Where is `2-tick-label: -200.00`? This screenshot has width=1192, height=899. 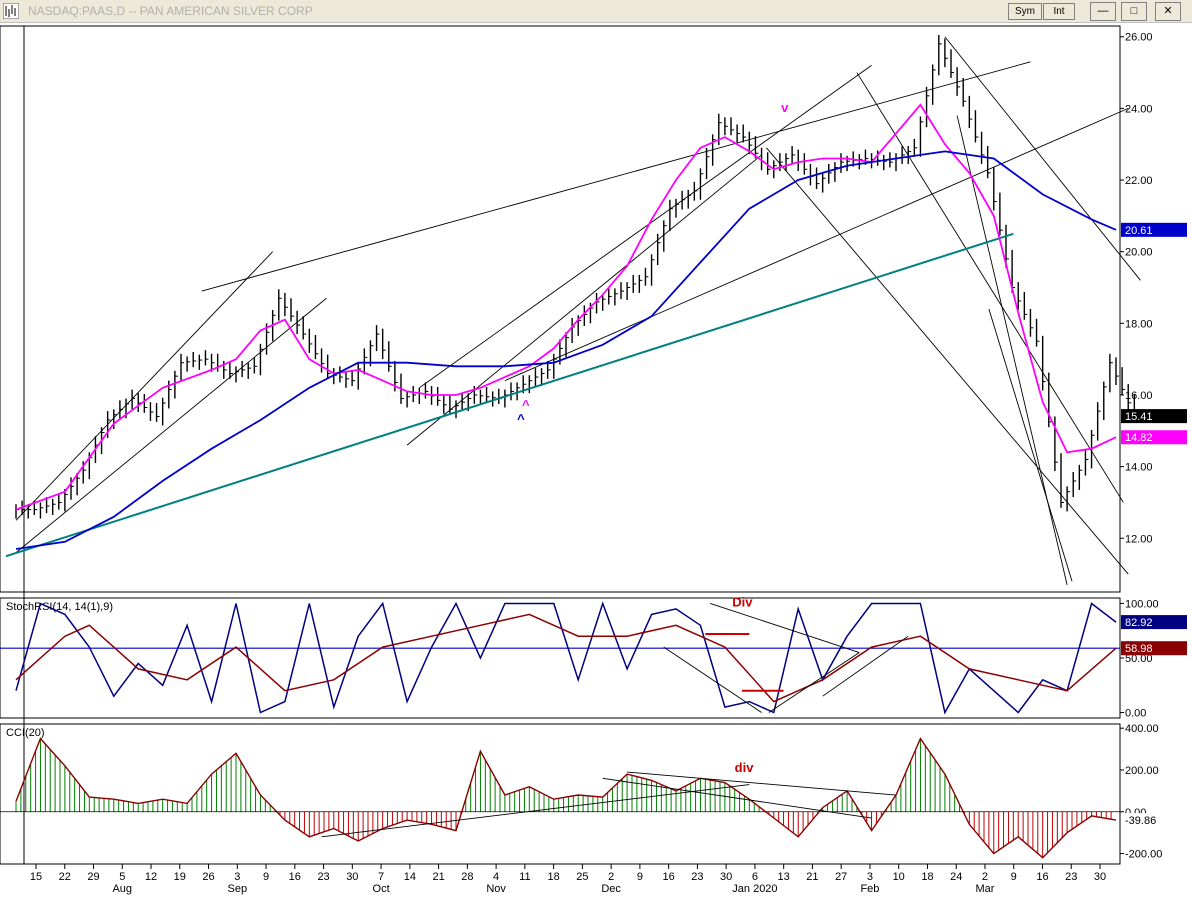
2-tick-label: -200.00 is located at coordinates (1143, 855).